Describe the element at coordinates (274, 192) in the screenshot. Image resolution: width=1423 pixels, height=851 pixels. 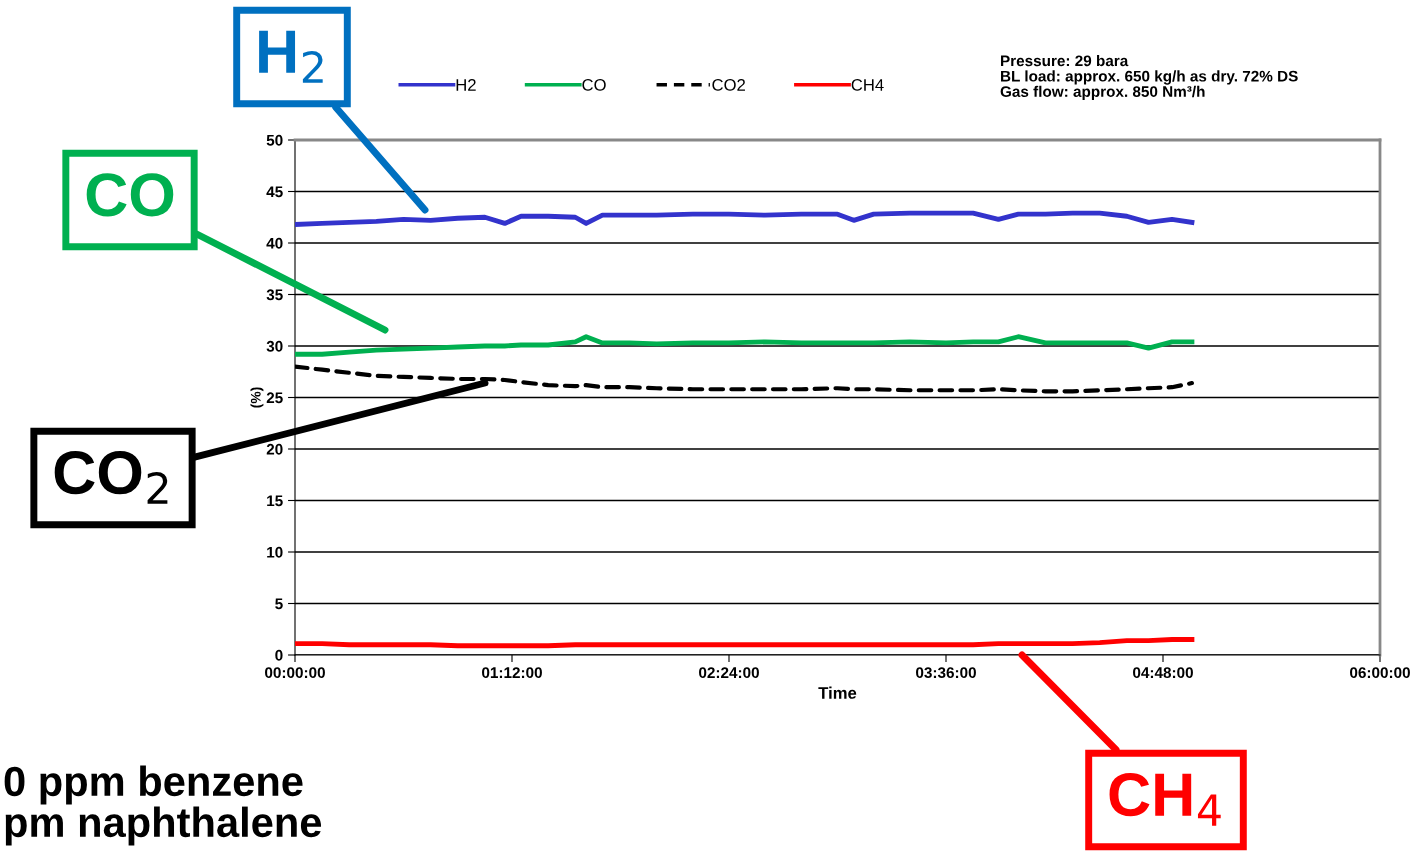
I see `y-tick-label: 45` at that location.